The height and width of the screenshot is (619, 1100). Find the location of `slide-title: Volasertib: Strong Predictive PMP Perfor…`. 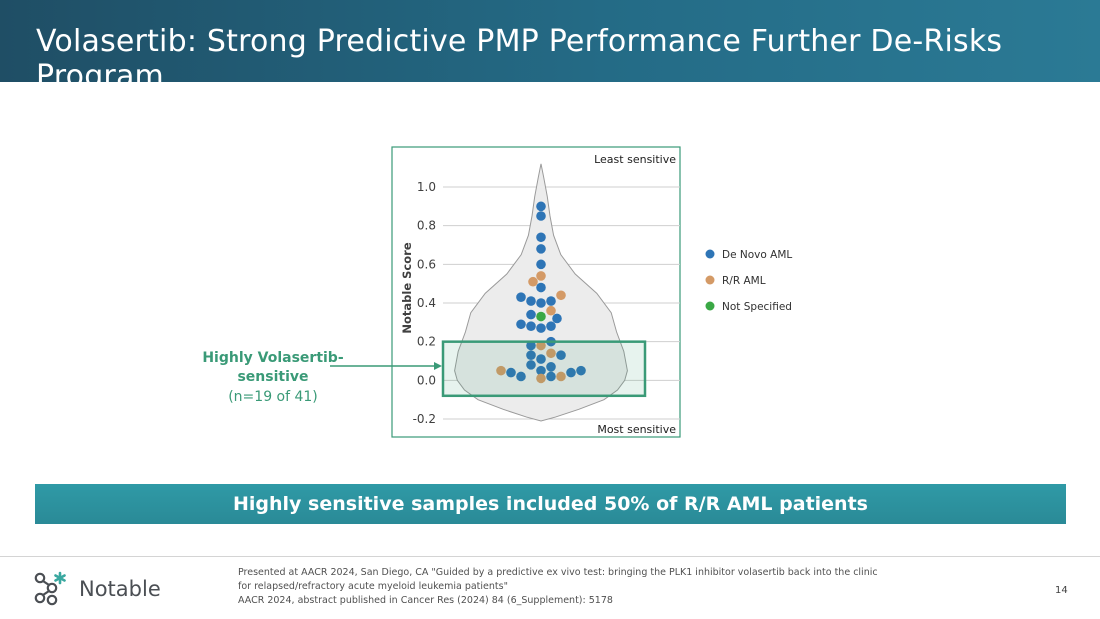

slide-title: Volasertib: Strong Predictive PMP Perfor… is located at coordinates (519, 59).